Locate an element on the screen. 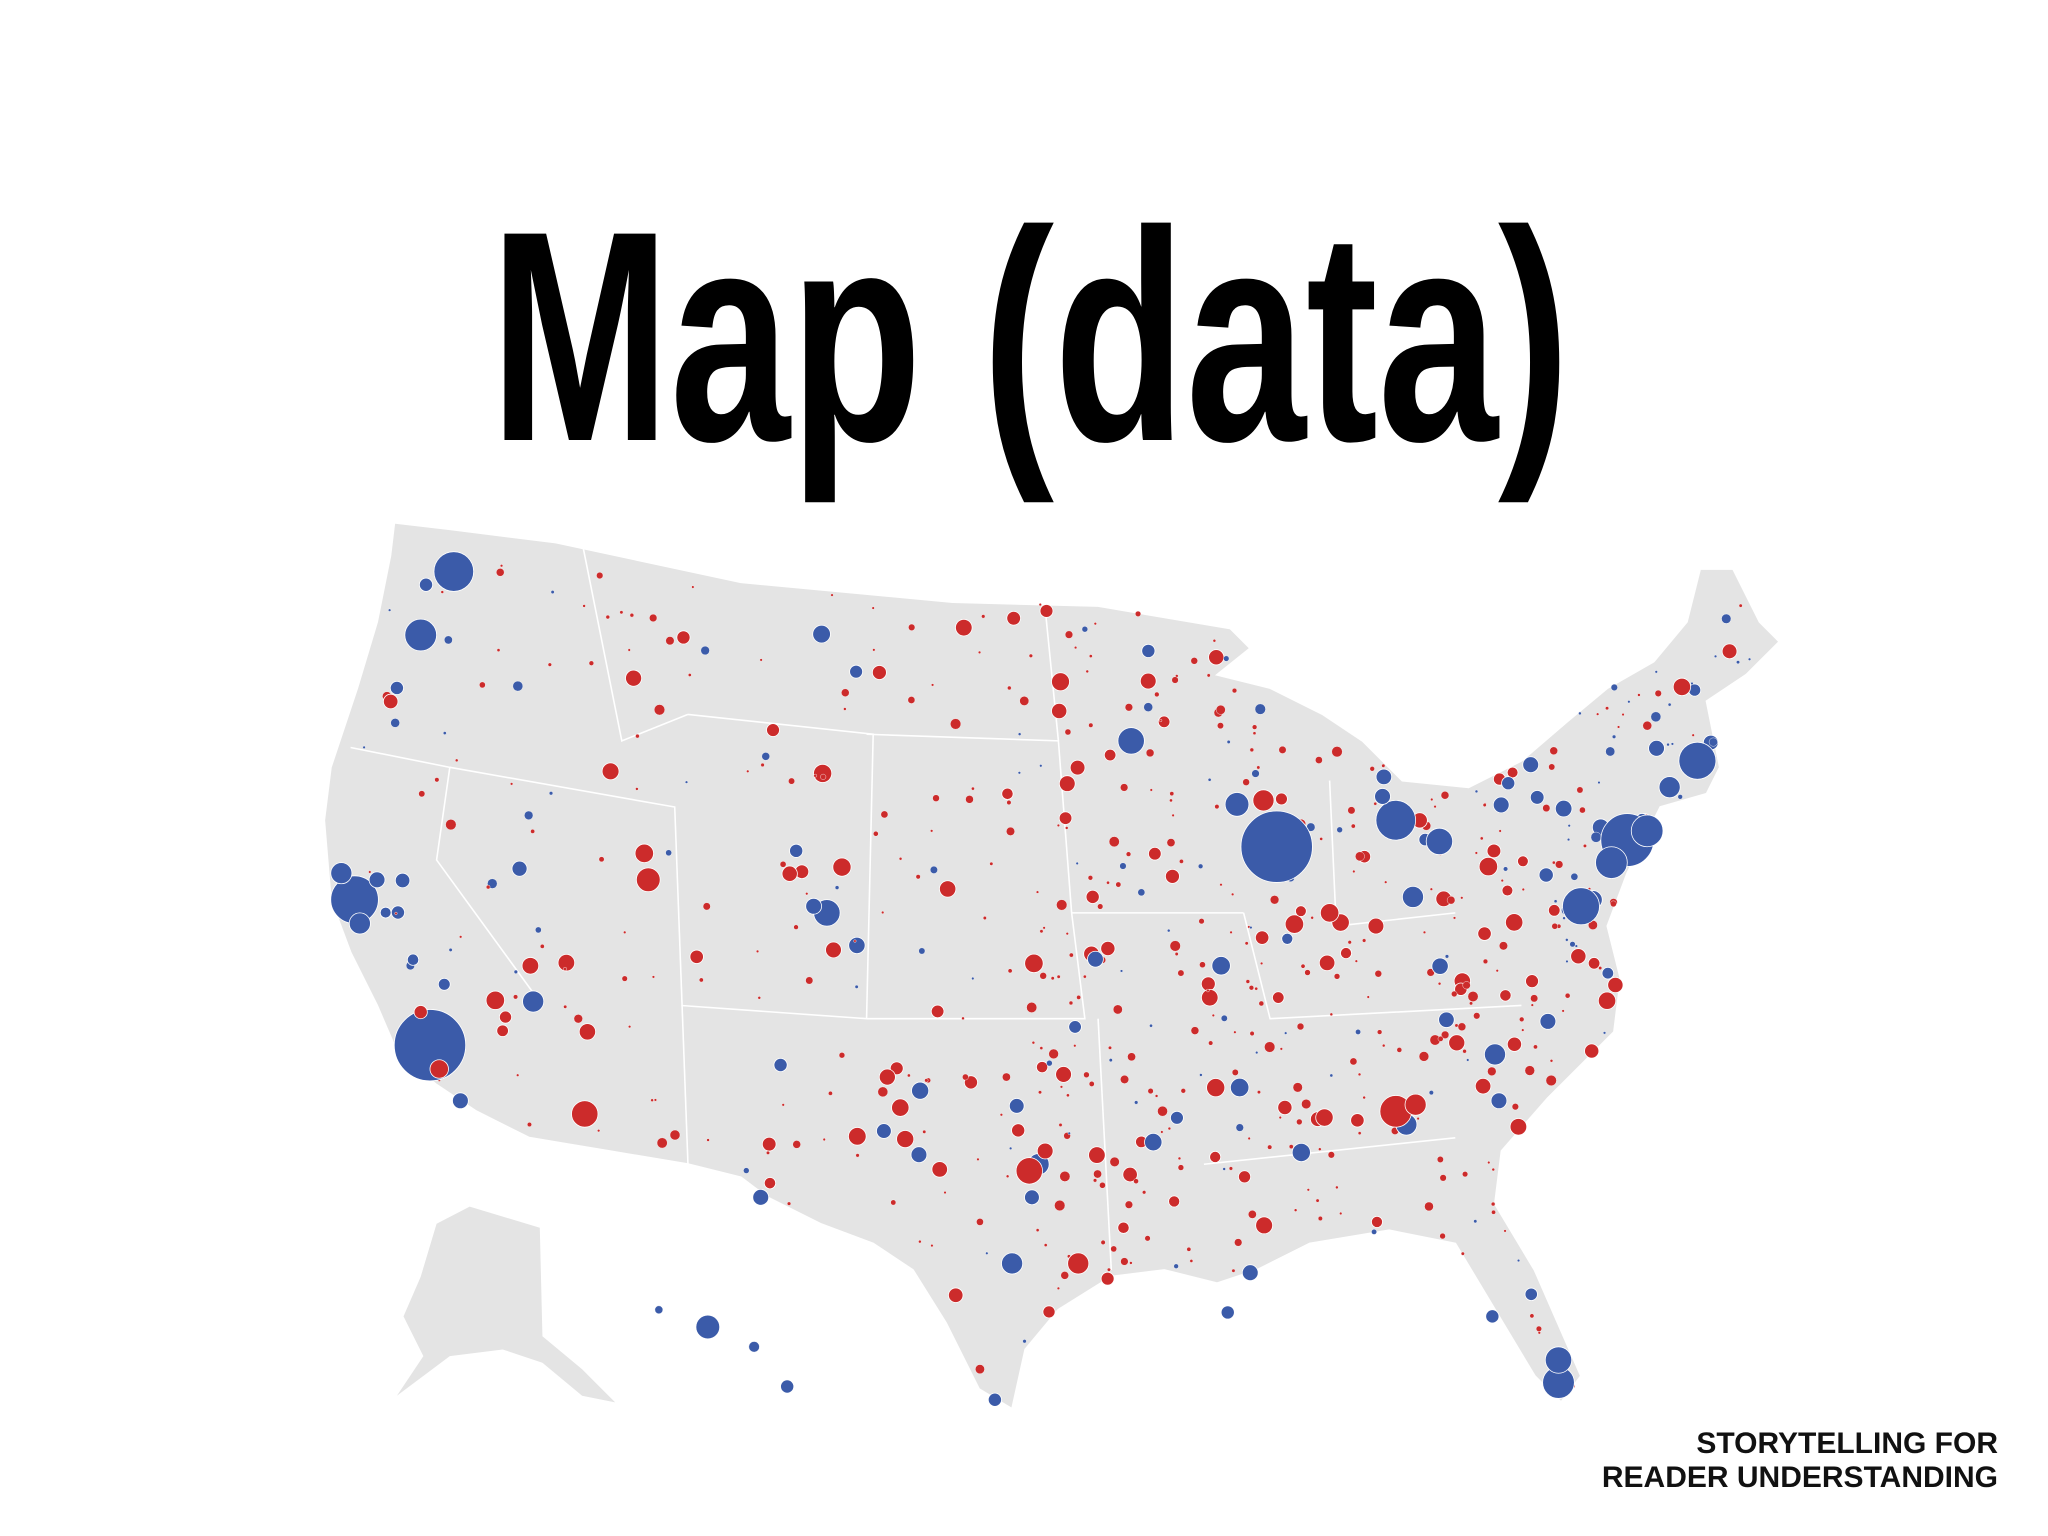 Image resolution: width=2048 pixels, height=1536 pixels. border is located at coordinates (635, 642).